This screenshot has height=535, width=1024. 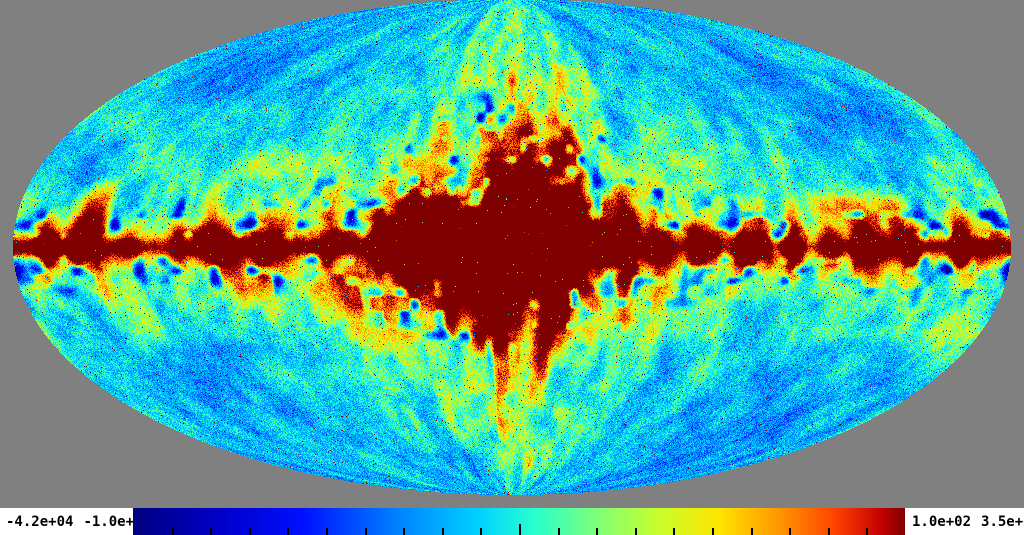 I want to click on colorbar-right-labels: 1.0e+02 3.5e+05, so click(x=964, y=521).